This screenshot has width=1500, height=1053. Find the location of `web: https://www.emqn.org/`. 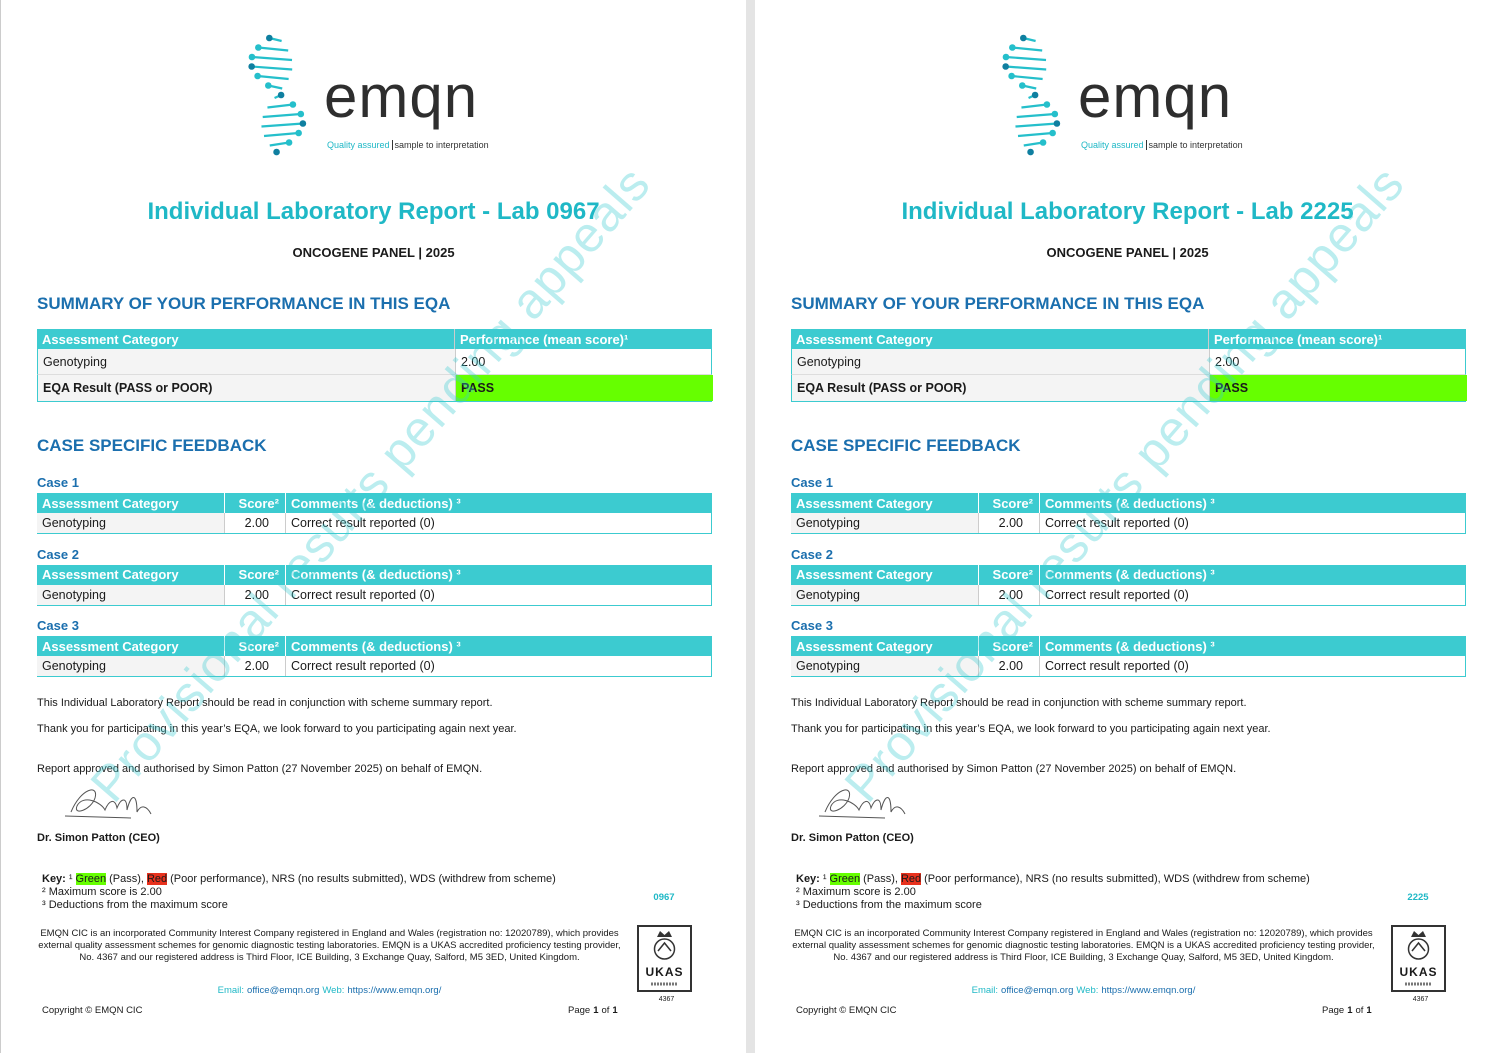

web: https://www.emqn.org/ is located at coordinates (1148, 990).